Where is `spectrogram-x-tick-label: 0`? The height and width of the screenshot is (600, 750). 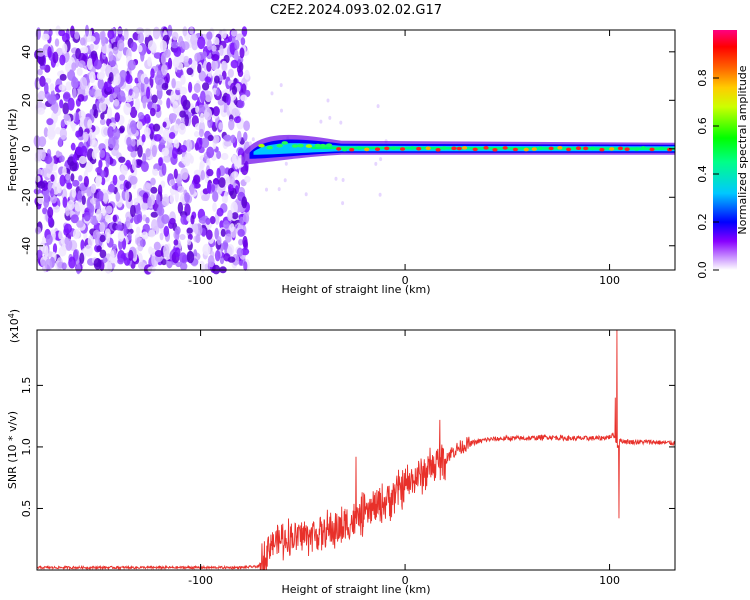
spectrogram-x-tick-label: 0 is located at coordinates (405, 280).